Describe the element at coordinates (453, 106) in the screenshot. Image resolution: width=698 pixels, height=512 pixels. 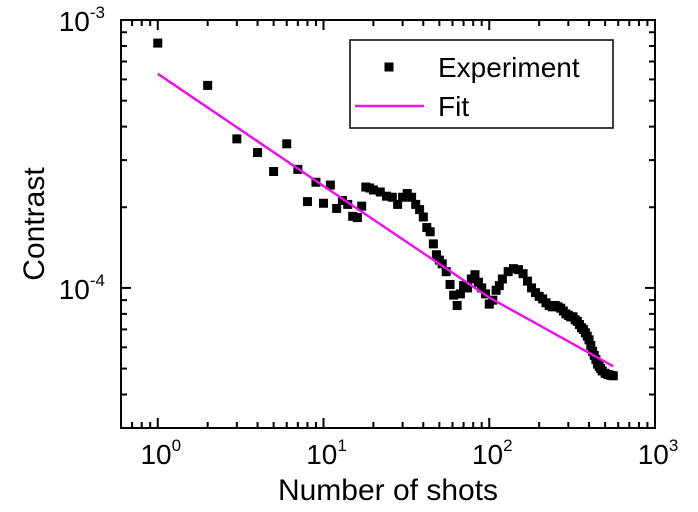
I see `legend-label: Fit` at that location.